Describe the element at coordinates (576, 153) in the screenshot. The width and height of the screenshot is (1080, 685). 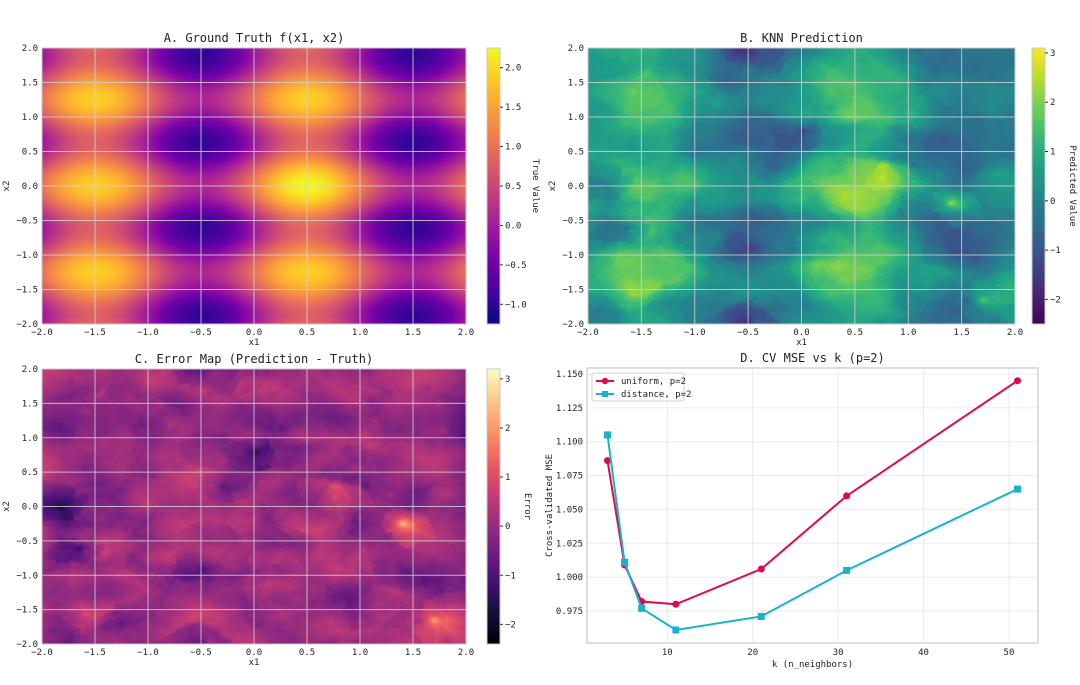
I see `y-tick-label: 0.5` at that location.